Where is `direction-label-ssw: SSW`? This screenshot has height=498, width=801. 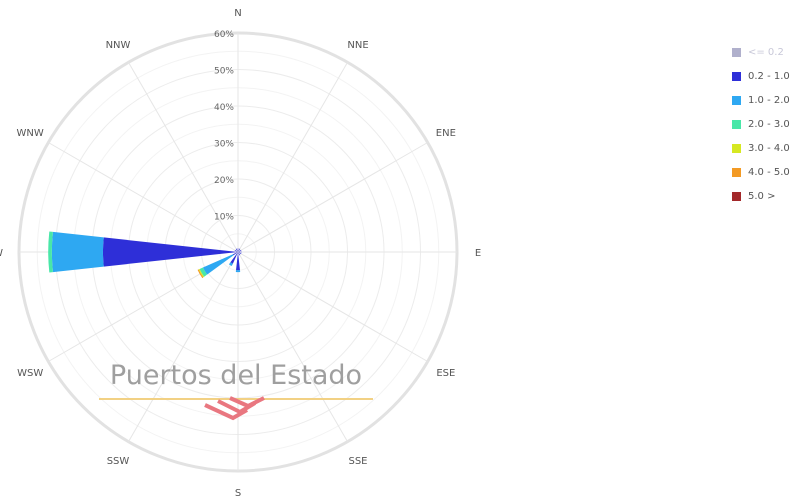 direction-label-ssw: SSW is located at coordinates (118, 461).